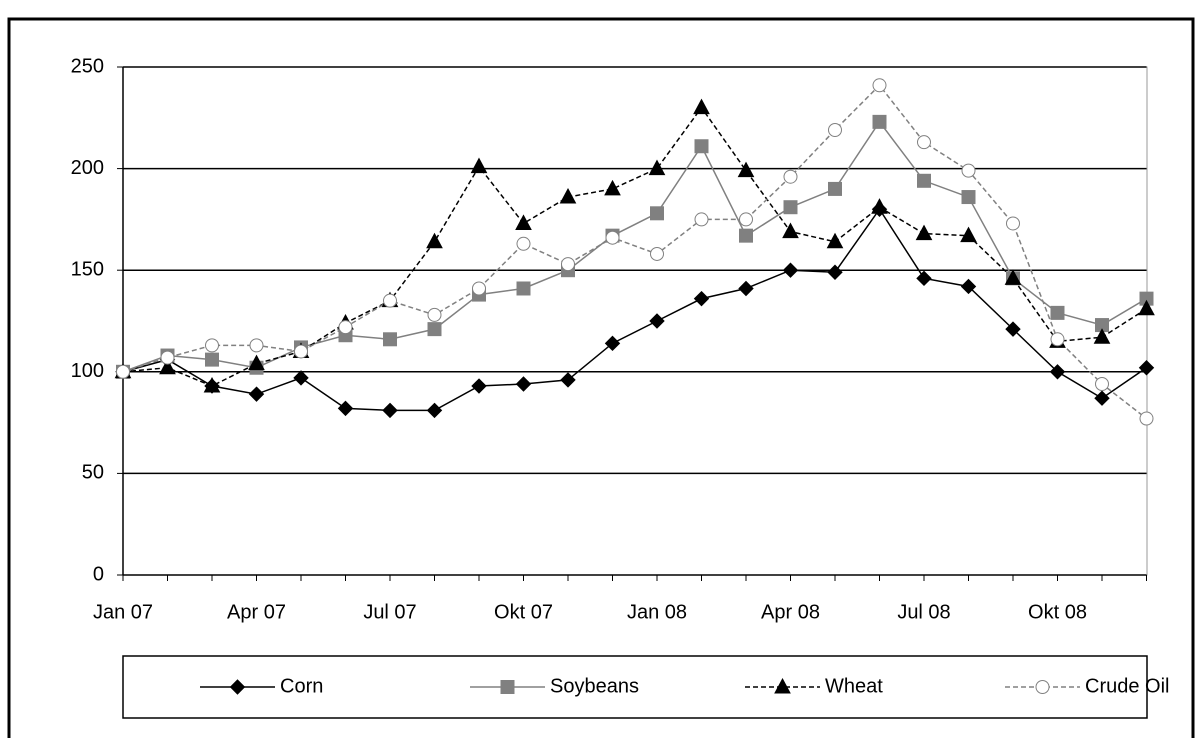 The height and width of the screenshot is (738, 1200). Describe the element at coordinates (923, 612) in the screenshot. I see `x-tick-label: Jul 08` at that location.